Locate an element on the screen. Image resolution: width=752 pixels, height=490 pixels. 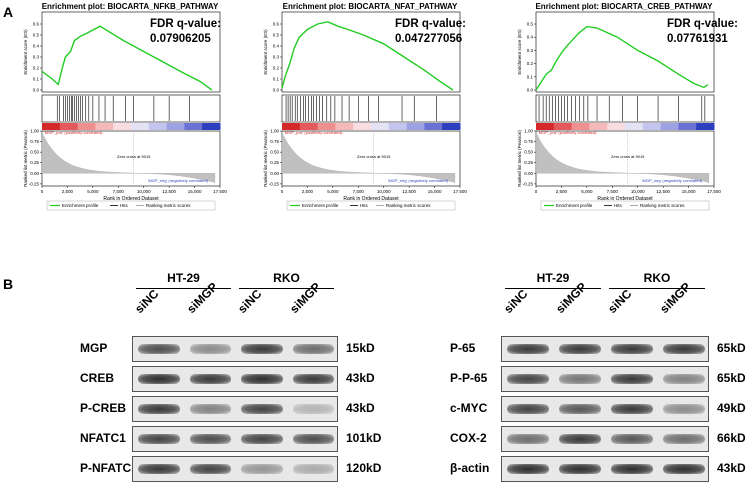
legend-hits-label: Hits is located at coordinates (364, 205).